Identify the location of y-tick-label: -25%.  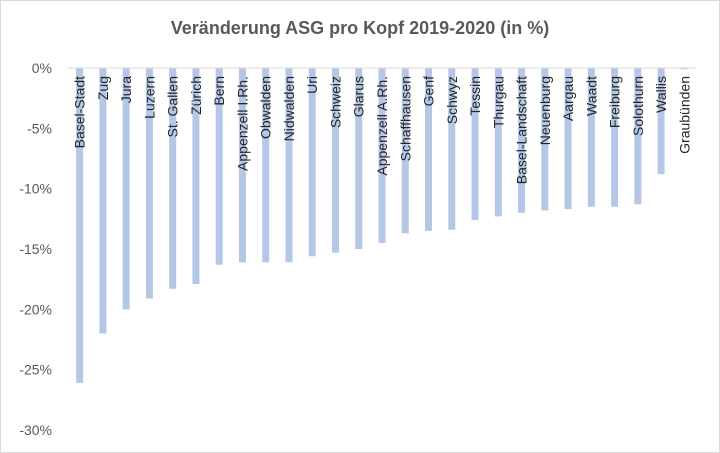
(35, 370).